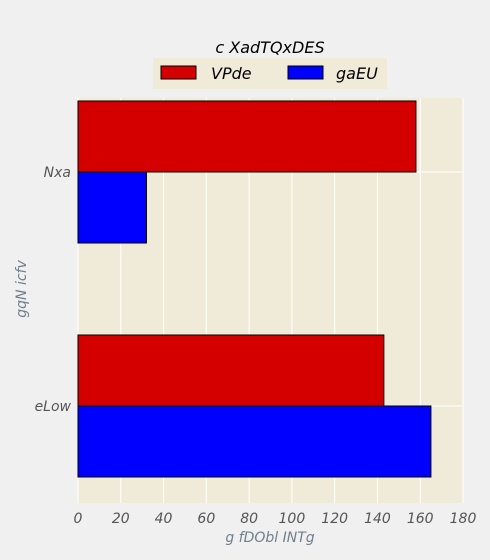 This screenshot has height=560, width=490. Describe the element at coordinates (231, 73) in the screenshot. I see `legend-label-vpde: VPde` at that location.